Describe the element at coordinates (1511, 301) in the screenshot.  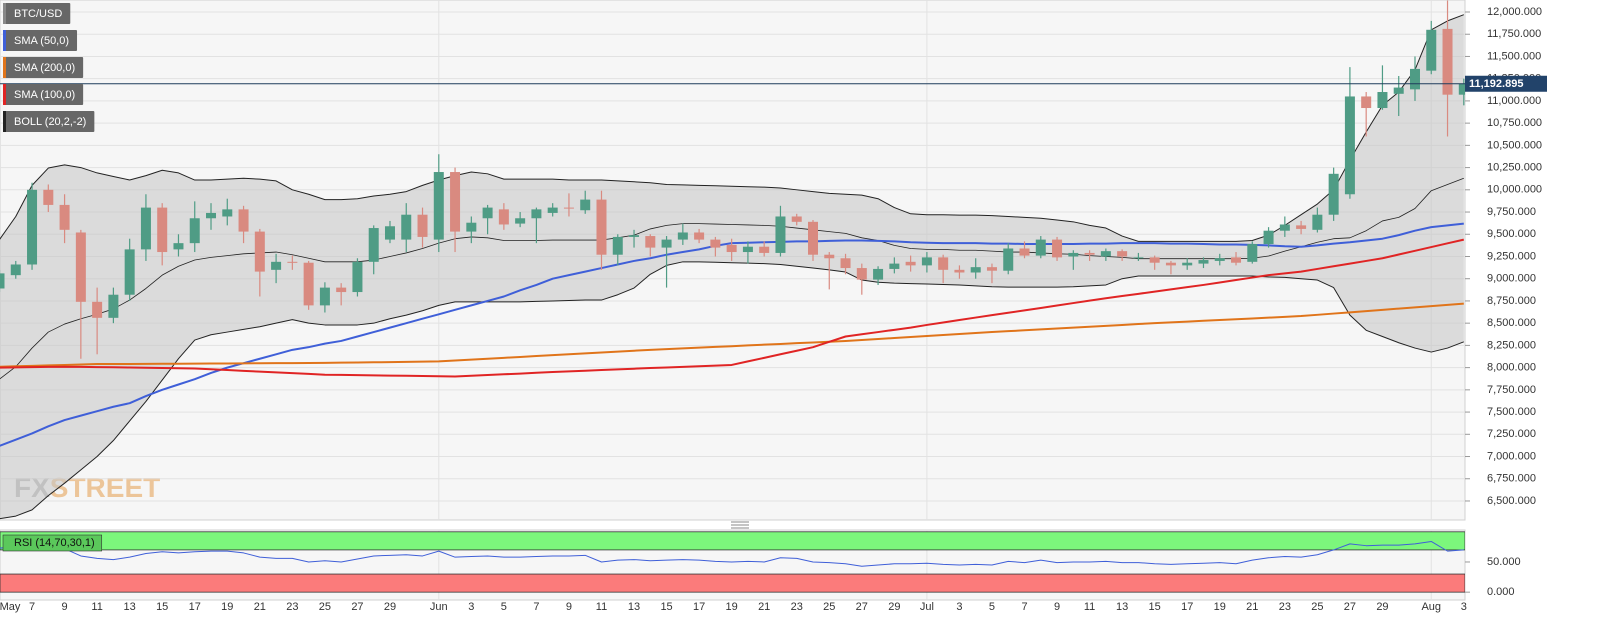
I see `y-tick-label: 8,750.000` at that location.